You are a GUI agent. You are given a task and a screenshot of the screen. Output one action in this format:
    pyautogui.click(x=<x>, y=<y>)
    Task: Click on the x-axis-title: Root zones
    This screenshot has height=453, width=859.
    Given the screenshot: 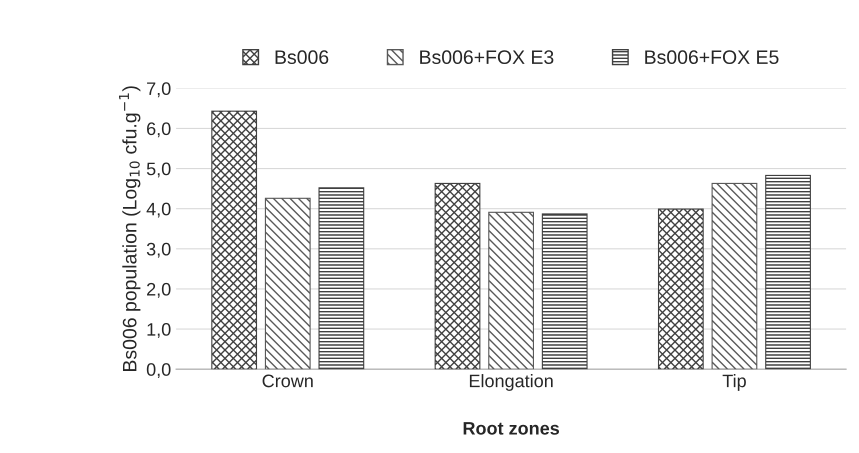 What is the action you would take?
    pyautogui.click(x=512, y=428)
    